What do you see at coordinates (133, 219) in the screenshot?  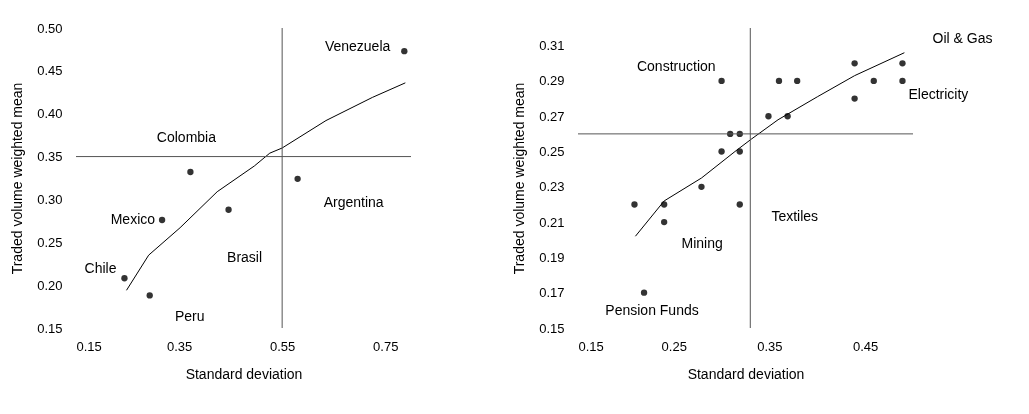 I see `annotation: Mexico` at bounding box center [133, 219].